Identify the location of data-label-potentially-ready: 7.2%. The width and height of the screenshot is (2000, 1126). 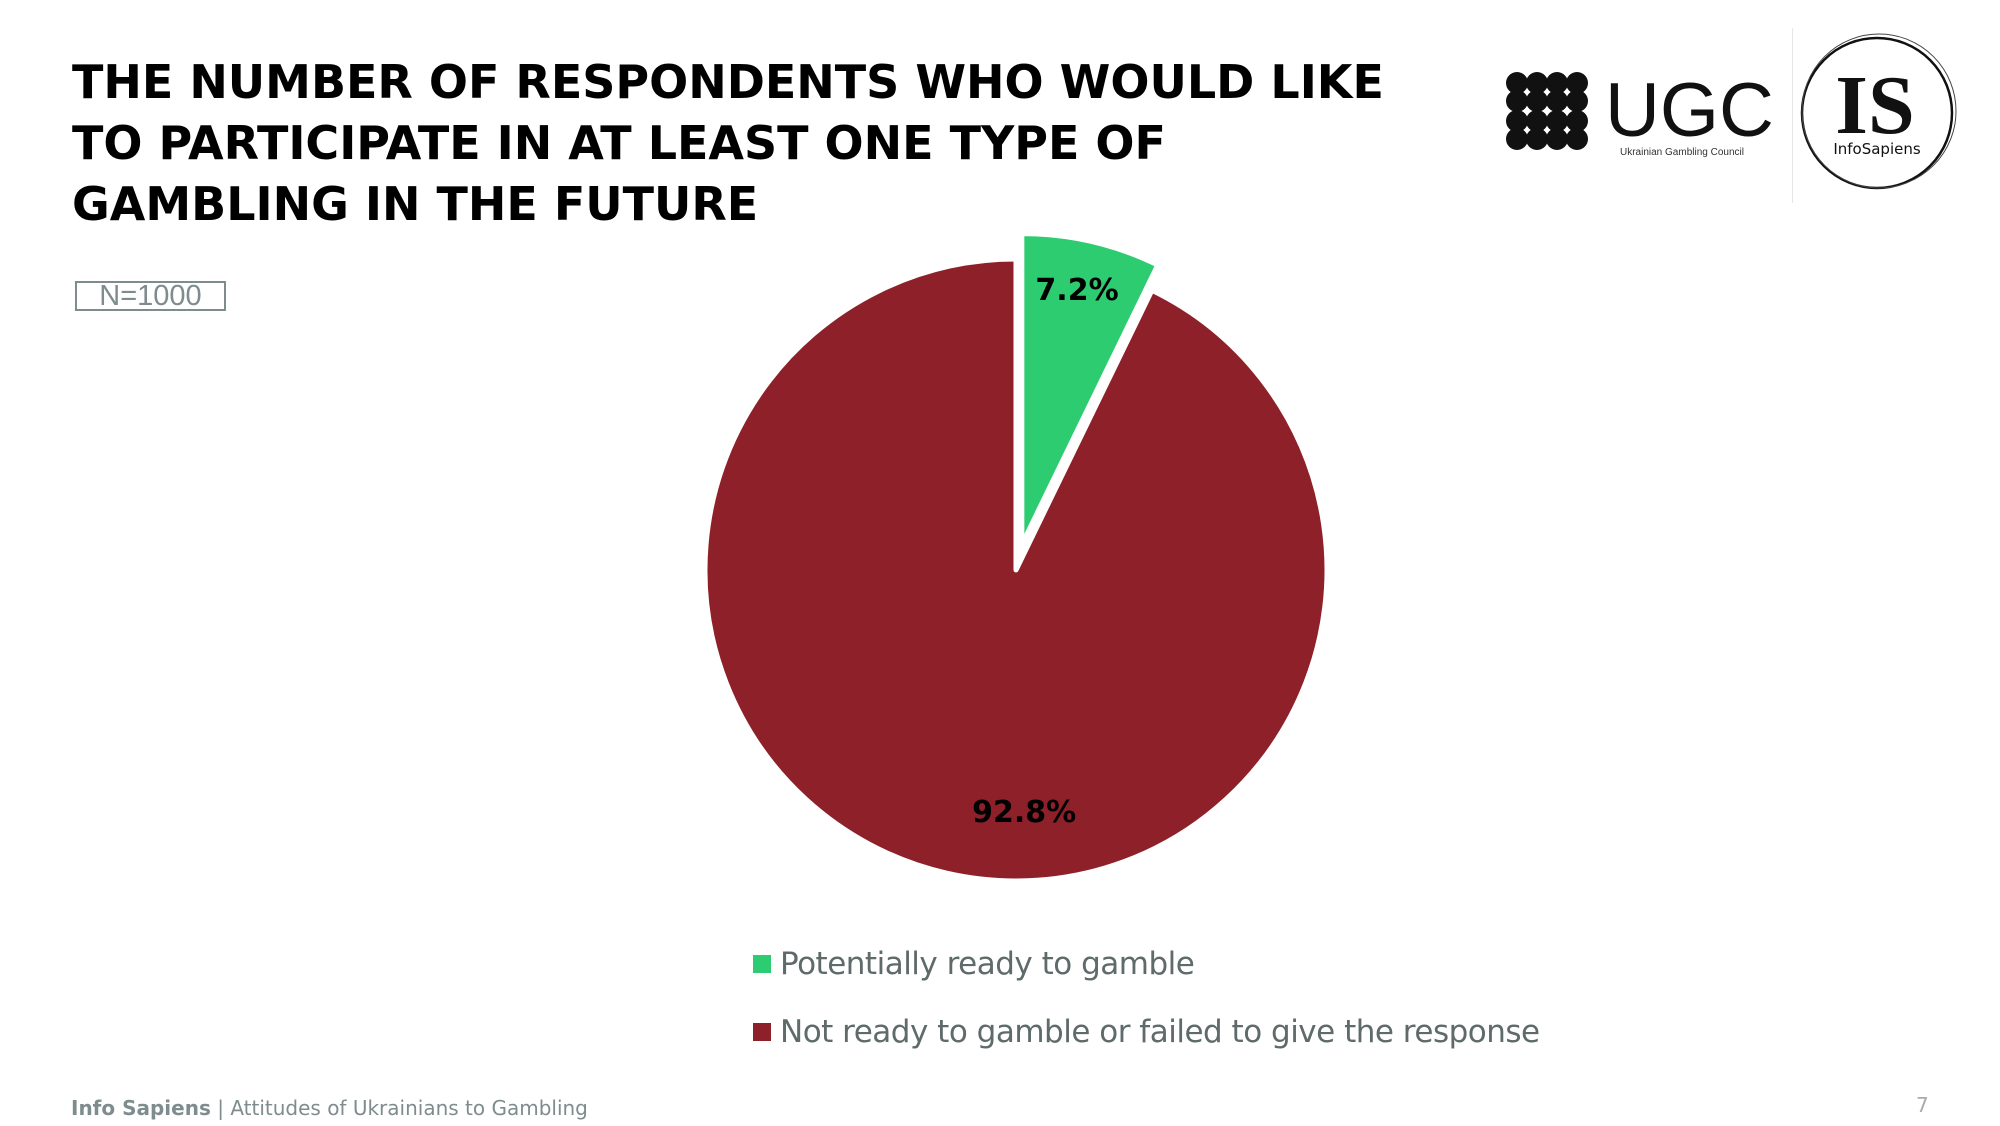
(1076, 290).